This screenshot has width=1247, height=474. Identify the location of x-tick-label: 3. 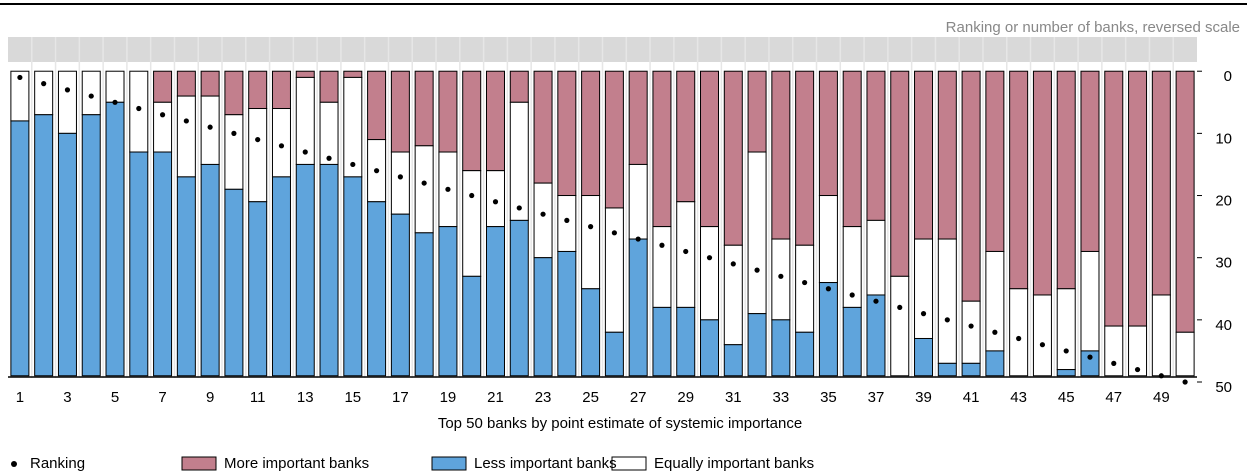
(67, 397).